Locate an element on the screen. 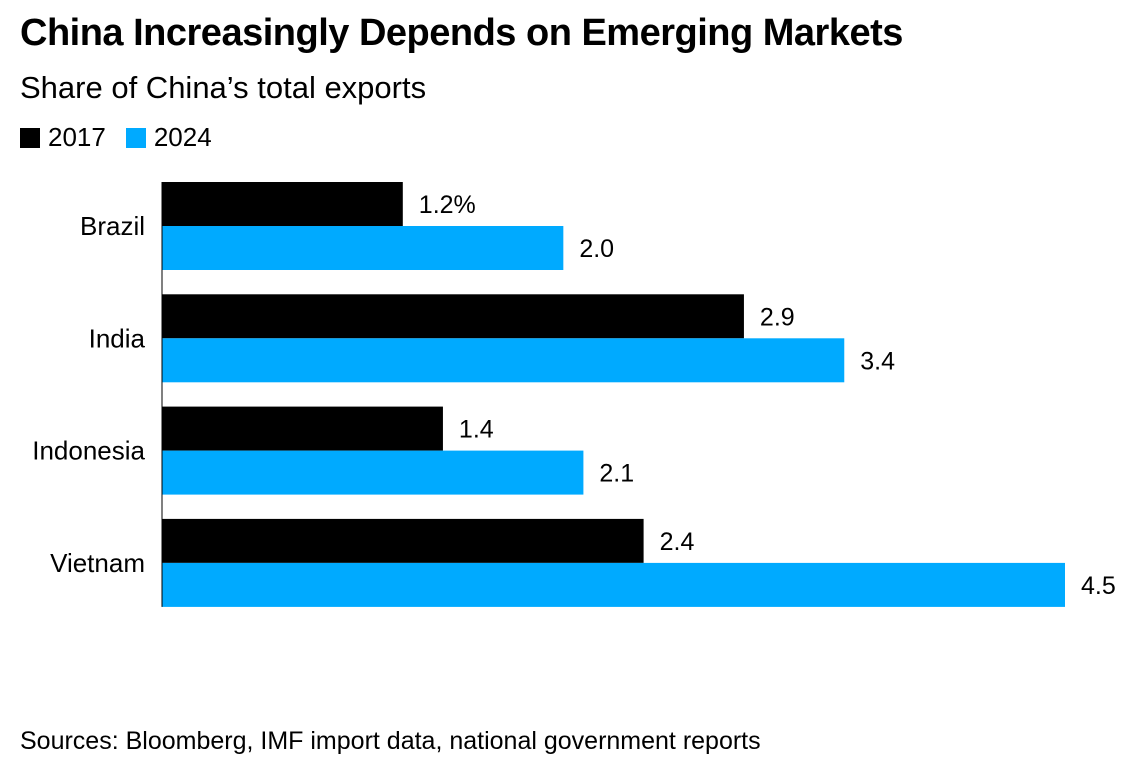 Image resolution: width=1140 pixels, height=776 pixels. value-label-india-2017: 2.9 is located at coordinates (777, 317).